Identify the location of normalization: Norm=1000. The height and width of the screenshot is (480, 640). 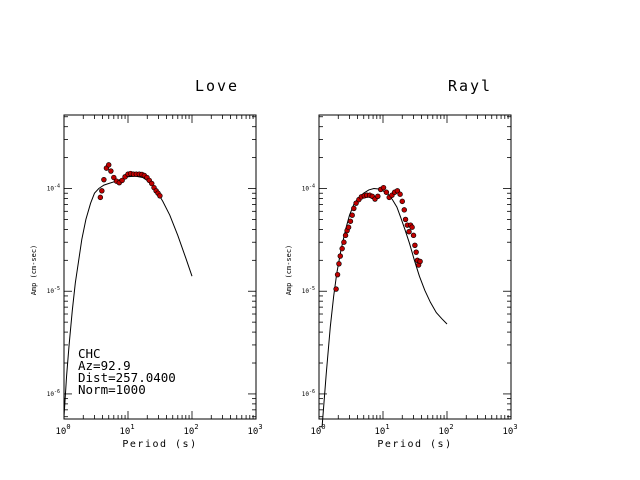
(112, 389).